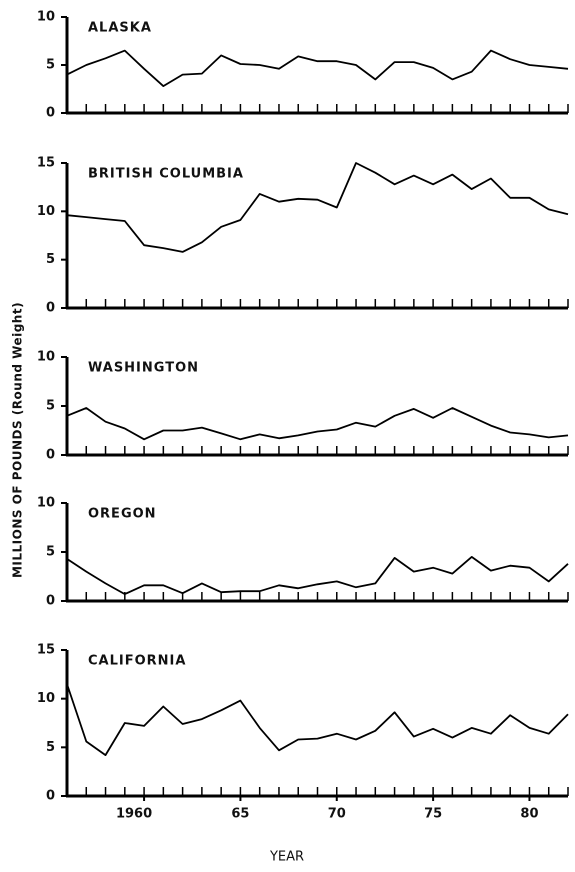 This screenshot has width=575, height=872. I want to click on x-tick-label: 75, so click(433, 814).